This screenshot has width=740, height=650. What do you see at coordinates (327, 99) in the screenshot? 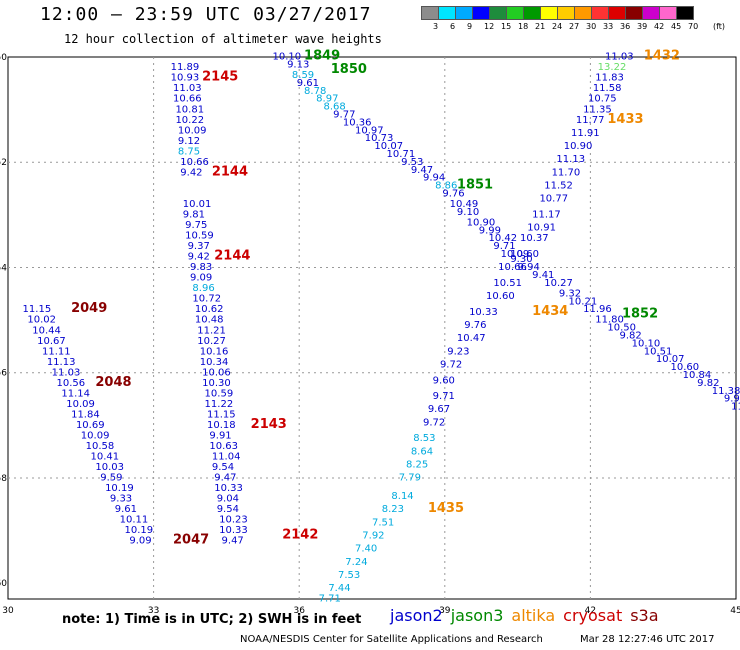
I see `wave-height-value: 8.97` at bounding box center [327, 99].